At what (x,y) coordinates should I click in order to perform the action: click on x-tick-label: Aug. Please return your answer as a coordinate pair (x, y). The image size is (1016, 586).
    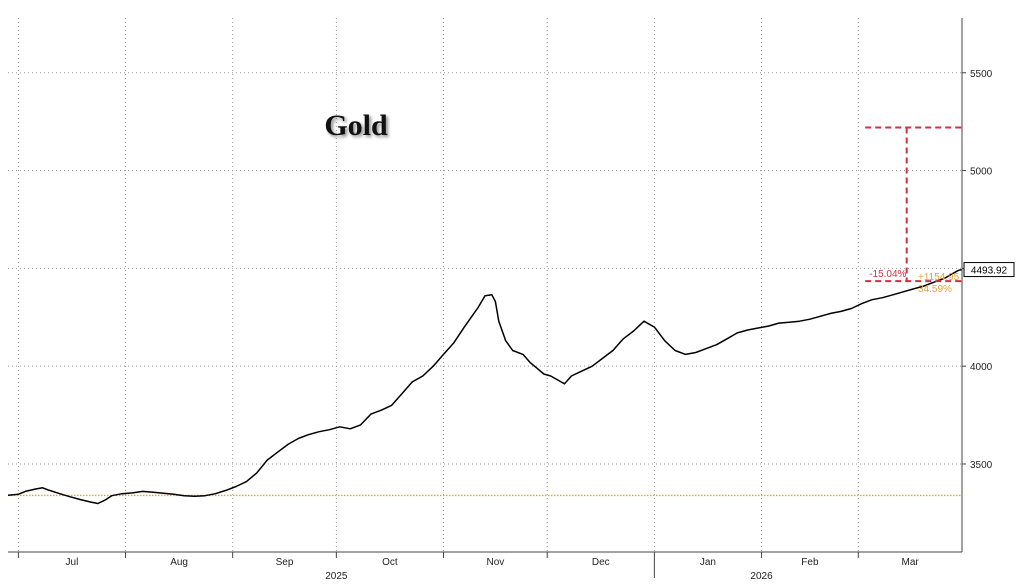
    Looking at the image, I should click on (179, 562).